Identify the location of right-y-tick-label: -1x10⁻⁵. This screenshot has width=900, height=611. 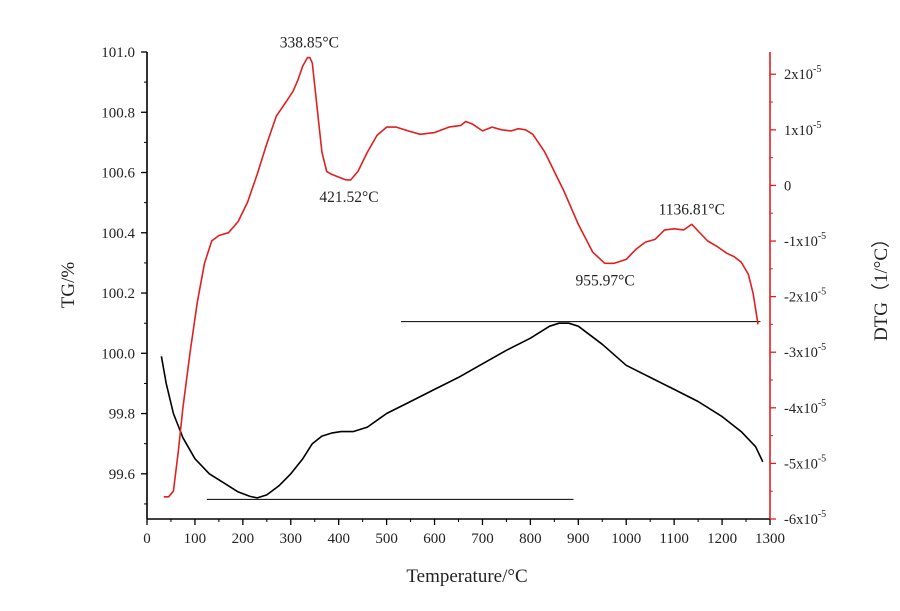
(805, 240).